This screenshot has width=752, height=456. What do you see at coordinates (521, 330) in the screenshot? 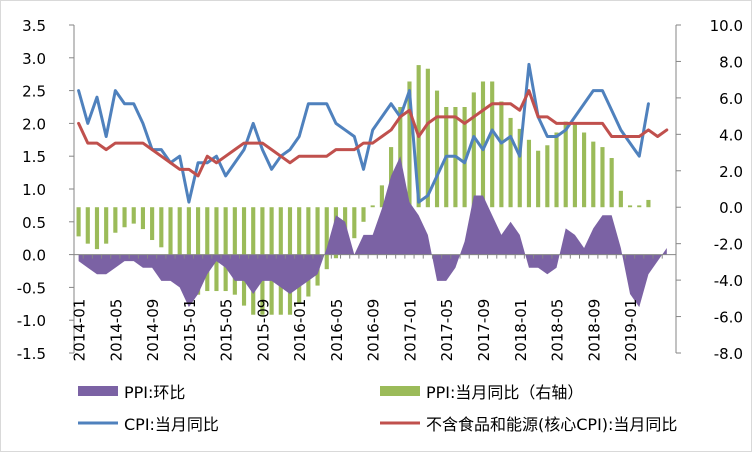
I see `x-tick-label: 2018-01` at bounding box center [521, 330].